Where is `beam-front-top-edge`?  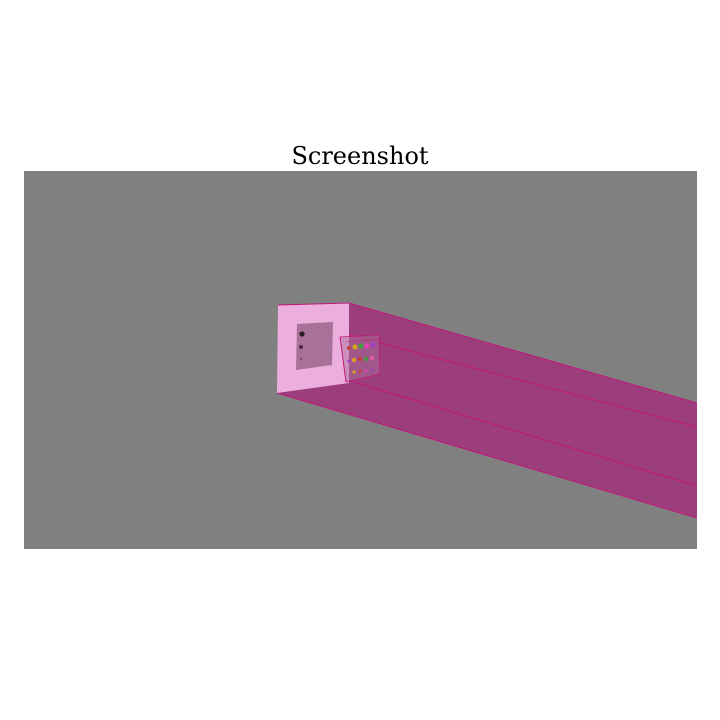
beam-front-top-edge is located at coordinates (313, 304).